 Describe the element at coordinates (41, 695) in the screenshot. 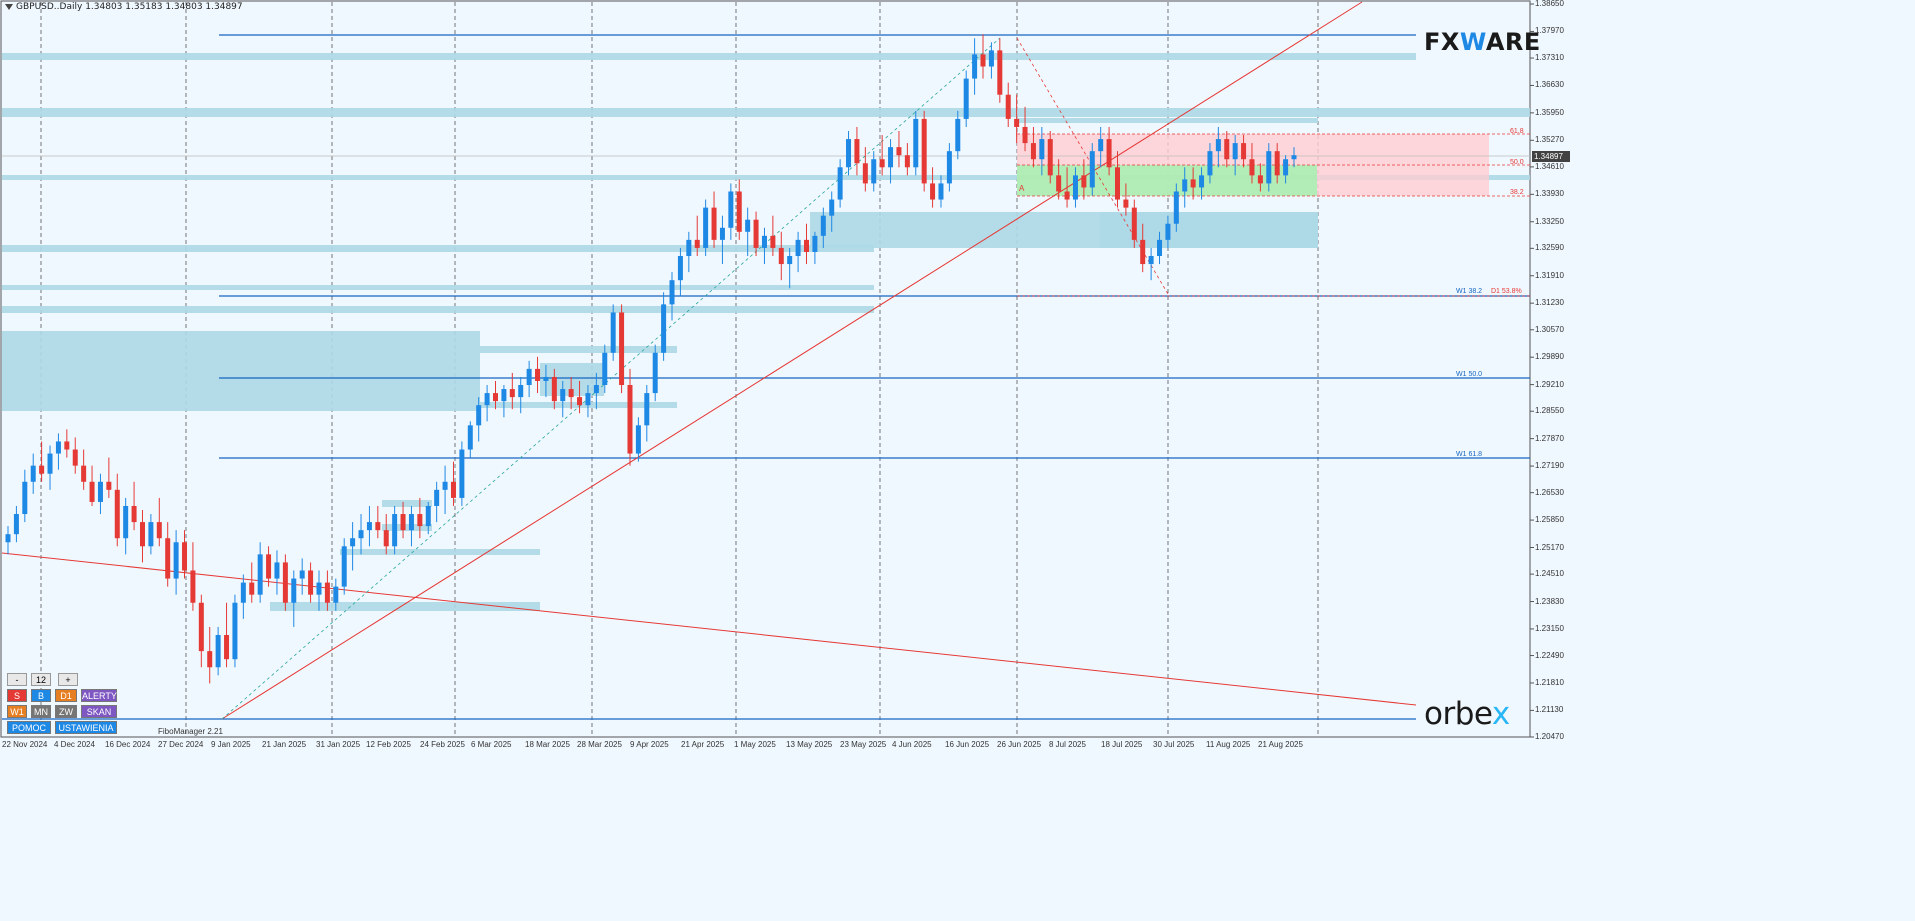

I see `buy-button: B` at that location.